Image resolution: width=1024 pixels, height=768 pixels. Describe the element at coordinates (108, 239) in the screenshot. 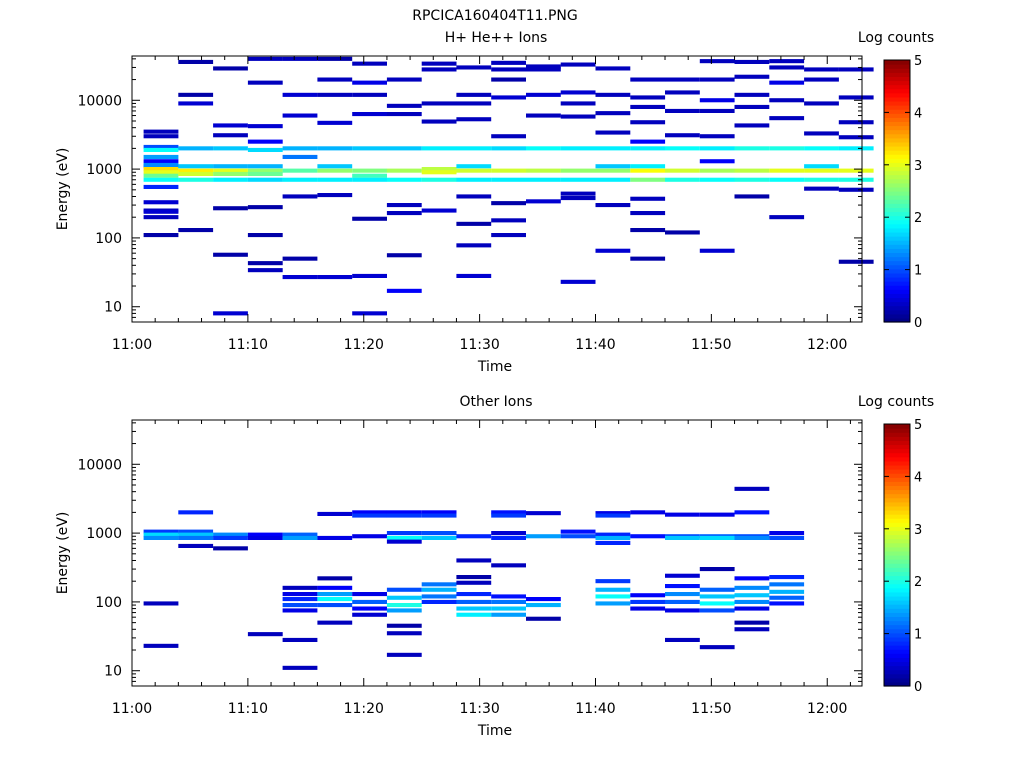

I see `y-tick-label: 100` at that location.